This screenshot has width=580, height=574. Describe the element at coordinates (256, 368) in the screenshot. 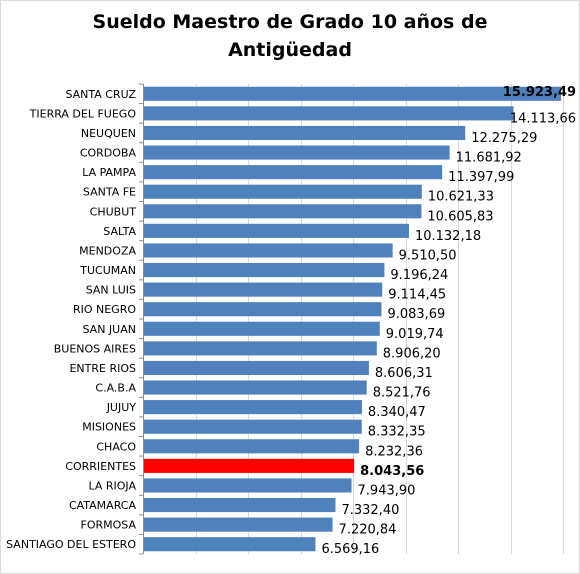

I see `bar-entre-rios` at that location.